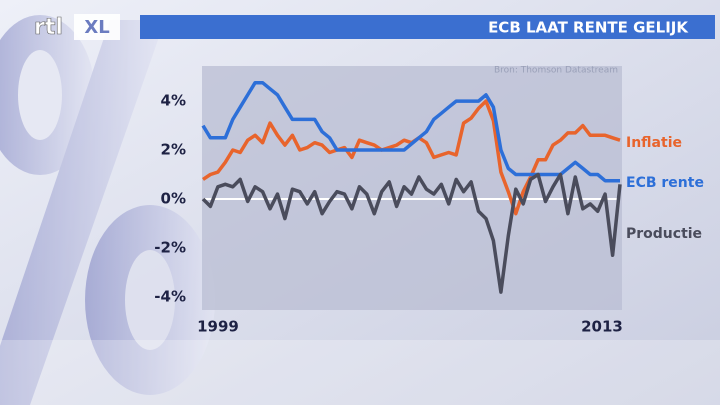 Image resolution: width=720 pixels, height=409 pixels. I want to click on y-tick-label: 2%, so click(173, 150).